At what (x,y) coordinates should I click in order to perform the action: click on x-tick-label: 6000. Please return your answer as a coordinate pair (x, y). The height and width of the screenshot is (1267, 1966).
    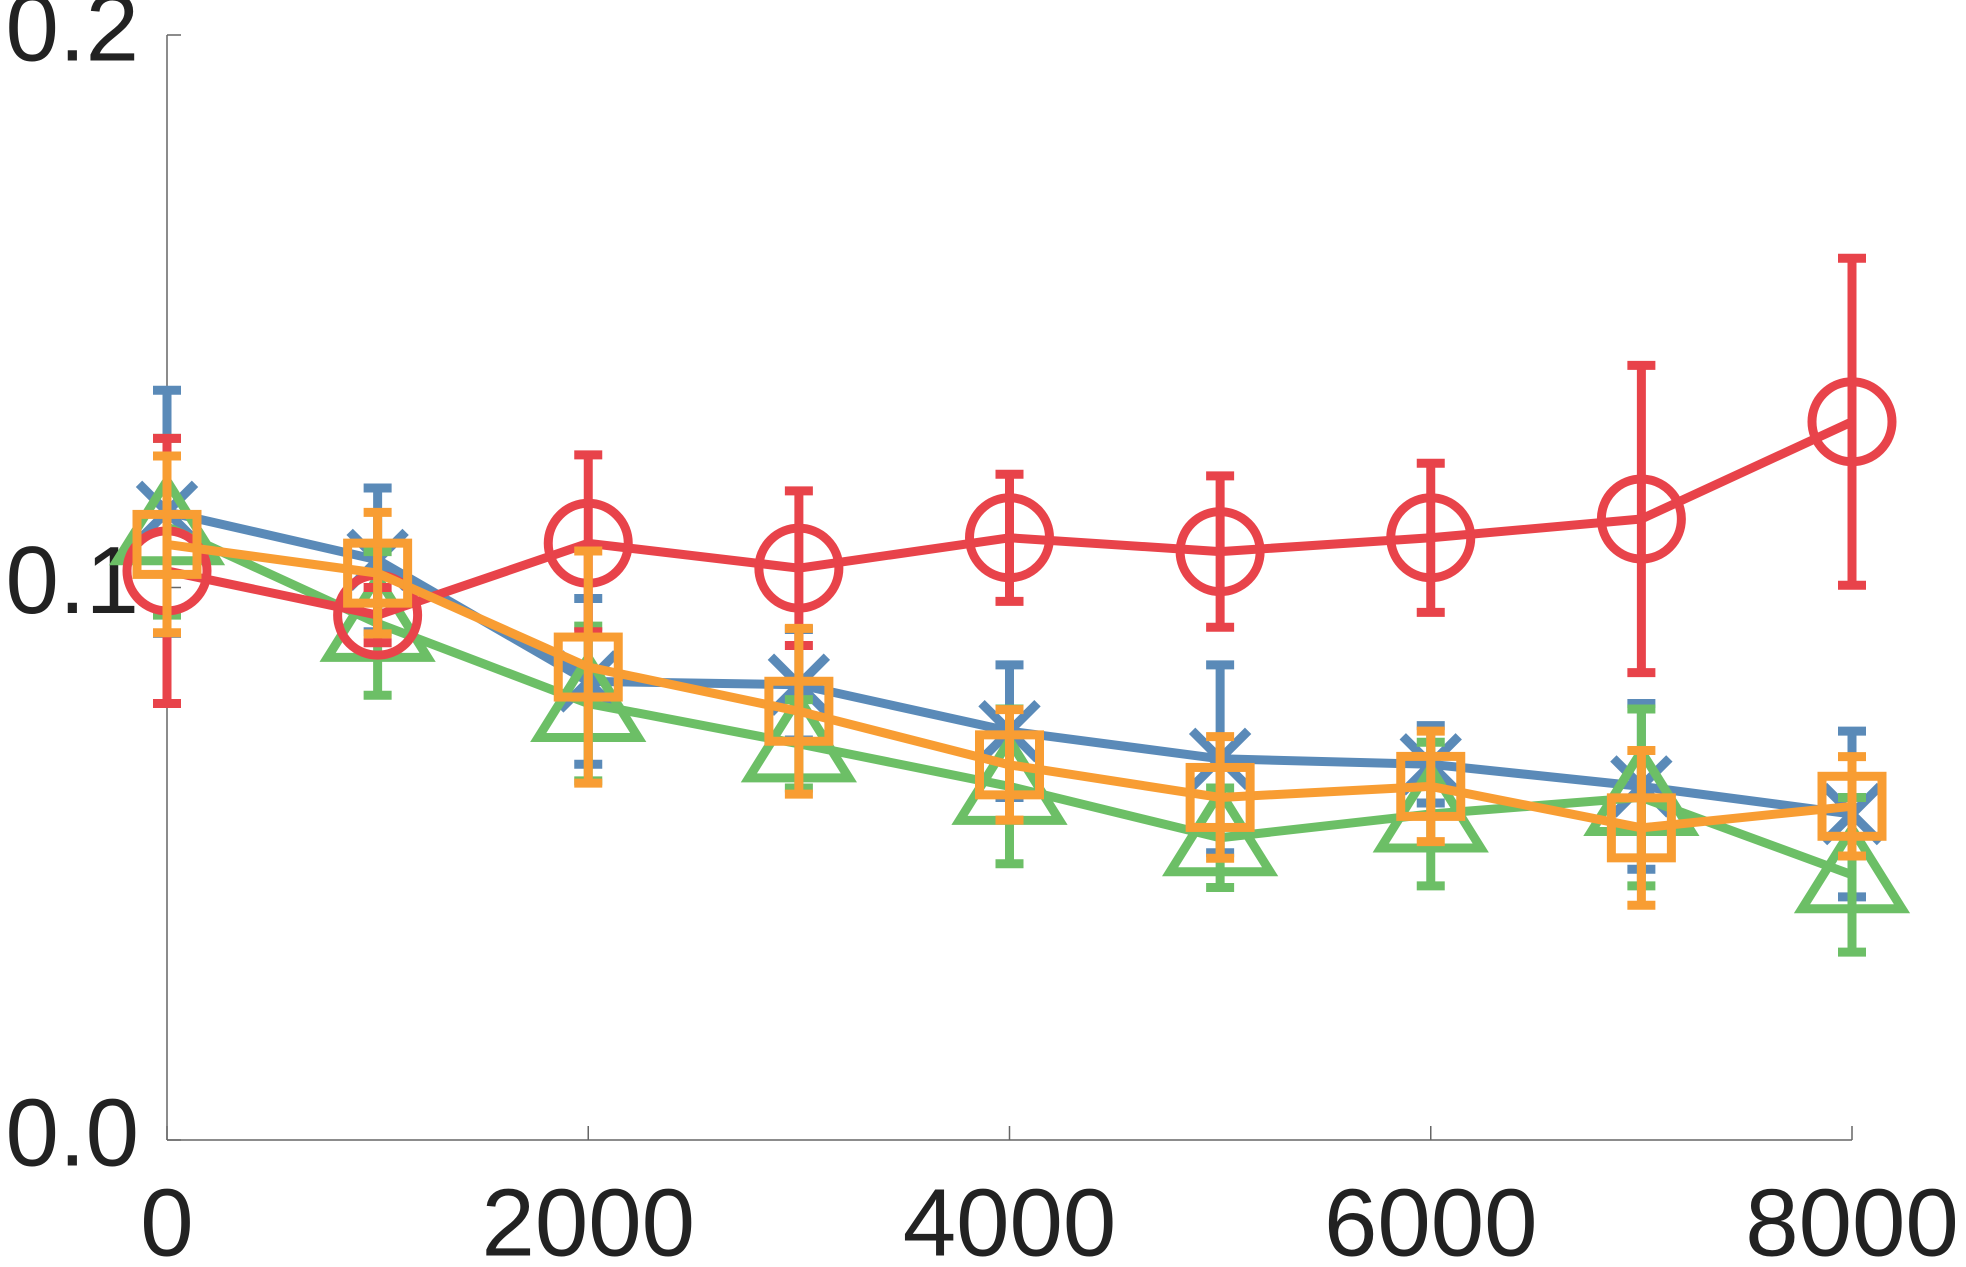
    Looking at the image, I should click on (1431, 1218).